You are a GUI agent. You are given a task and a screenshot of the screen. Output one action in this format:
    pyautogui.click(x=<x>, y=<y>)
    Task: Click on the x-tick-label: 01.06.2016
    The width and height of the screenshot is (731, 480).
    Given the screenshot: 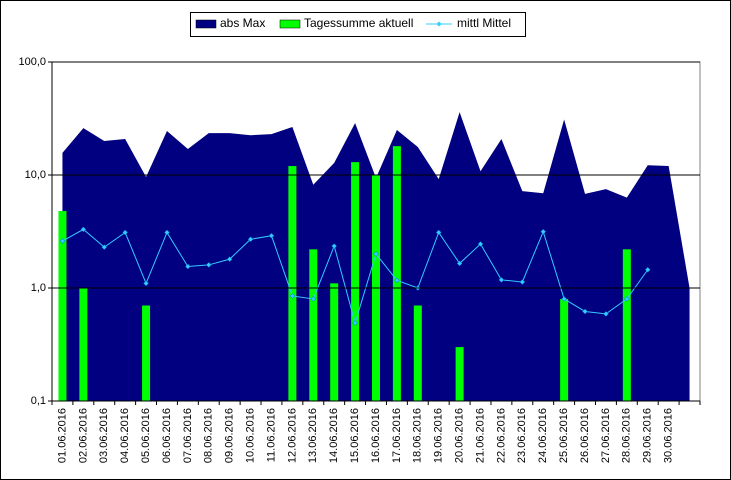 What is the action you would take?
    pyautogui.click(x=62, y=435)
    